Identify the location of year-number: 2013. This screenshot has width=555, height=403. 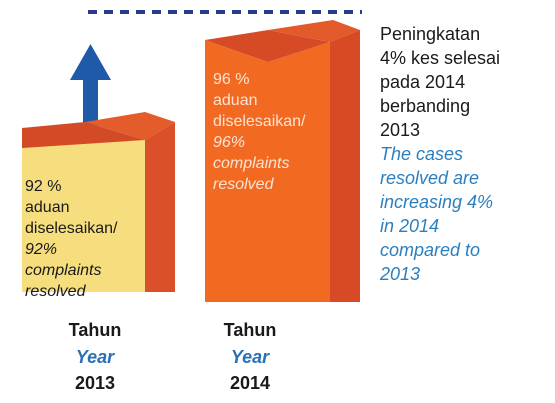
(95, 383).